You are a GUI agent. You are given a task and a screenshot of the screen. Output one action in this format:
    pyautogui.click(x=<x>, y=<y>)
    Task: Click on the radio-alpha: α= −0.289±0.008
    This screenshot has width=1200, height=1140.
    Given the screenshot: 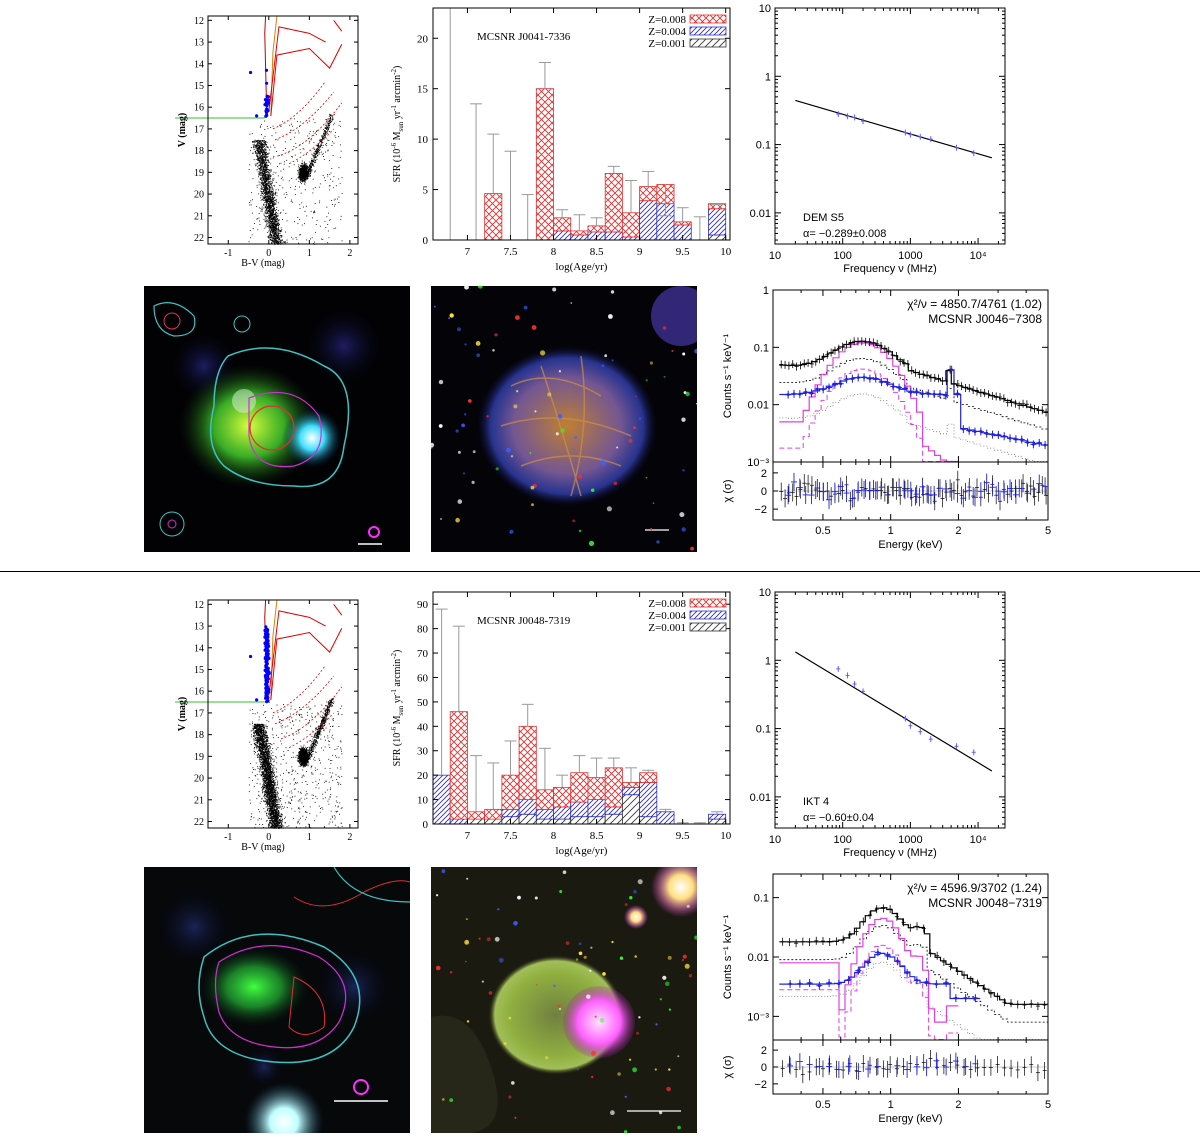 What is the action you would take?
    pyautogui.click(x=844, y=234)
    